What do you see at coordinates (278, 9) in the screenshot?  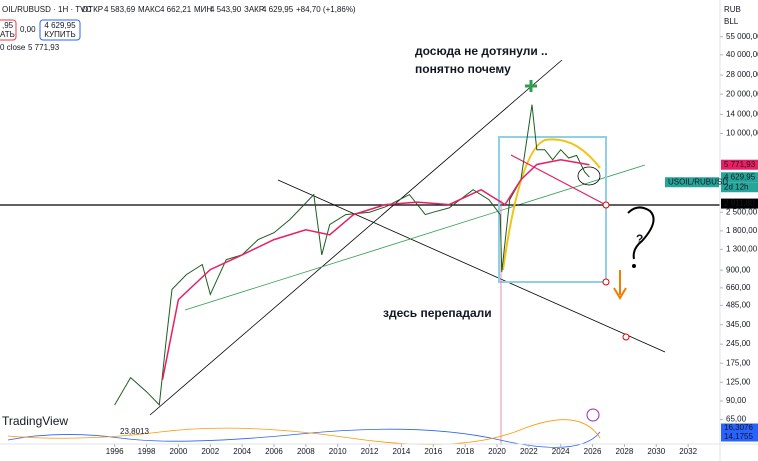 I see `close: 4 629,95` at bounding box center [278, 9].